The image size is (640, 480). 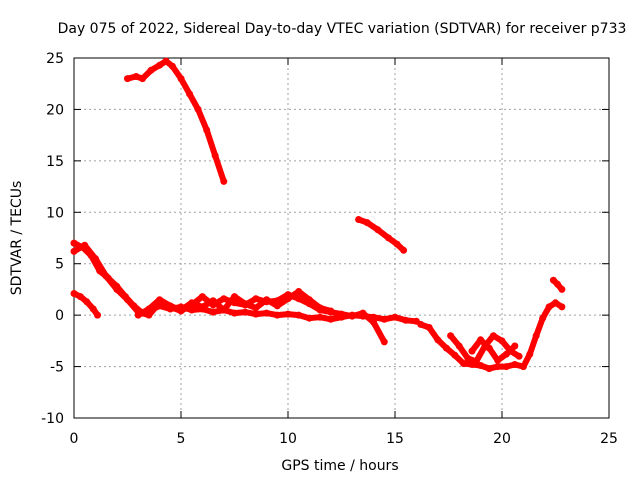 What do you see at coordinates (181, 439) in the screenshot?
I see `x-tick-label: 5` at bounding box center [181, 439].